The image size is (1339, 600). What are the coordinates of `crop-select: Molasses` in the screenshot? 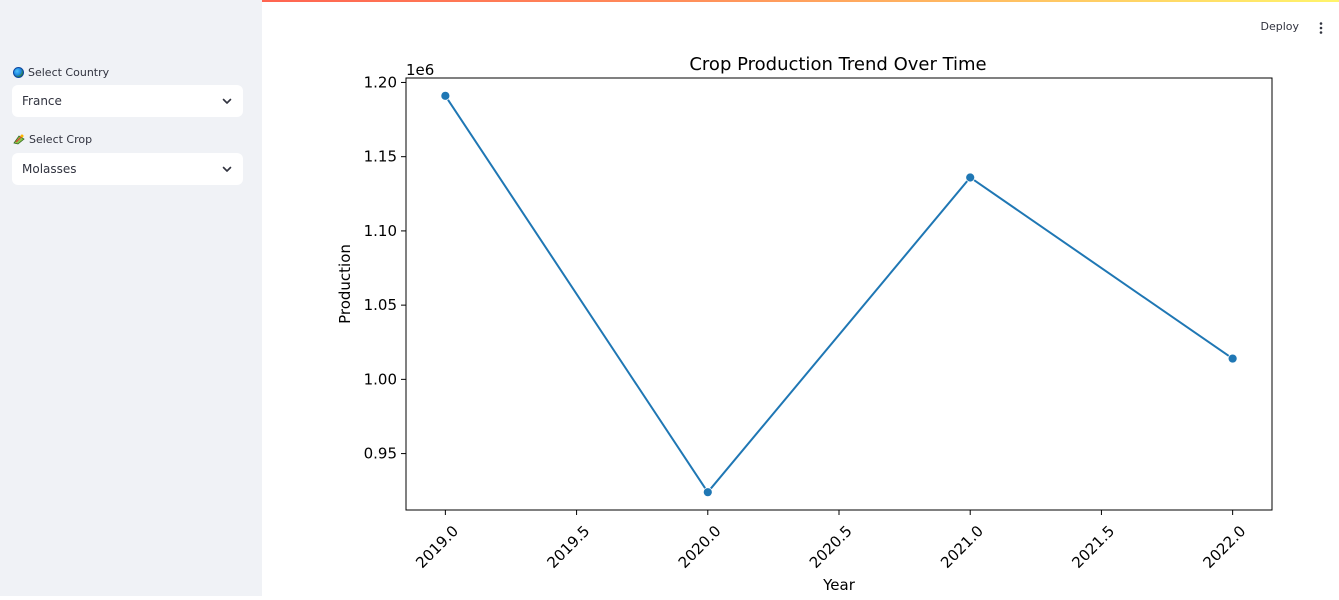 It's located at (127, 169).